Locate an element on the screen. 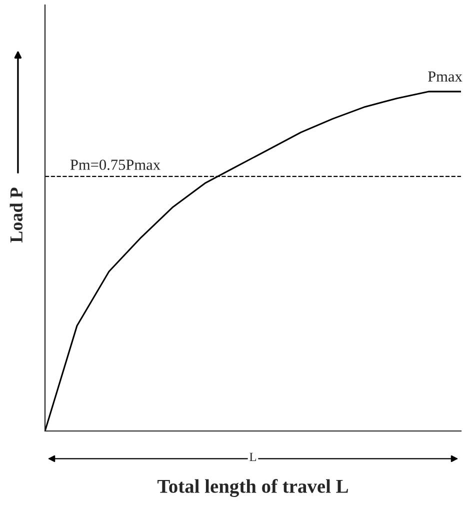 The image size is (463, 505). y-axis-title: Load P is located at coordinates (16, 215).